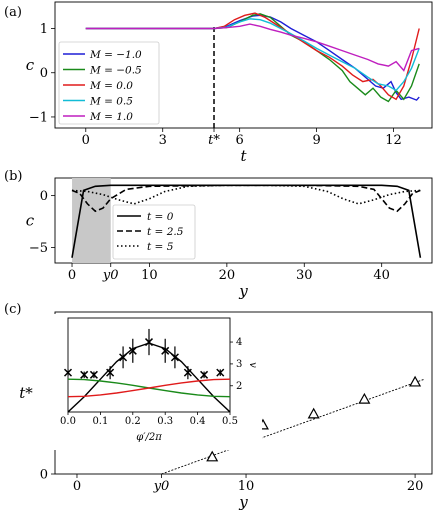  What do you see at coordinates (111, 86) in the screenshot?
I see `legend-label: M = 0.0` at bounding box center [111, 86].